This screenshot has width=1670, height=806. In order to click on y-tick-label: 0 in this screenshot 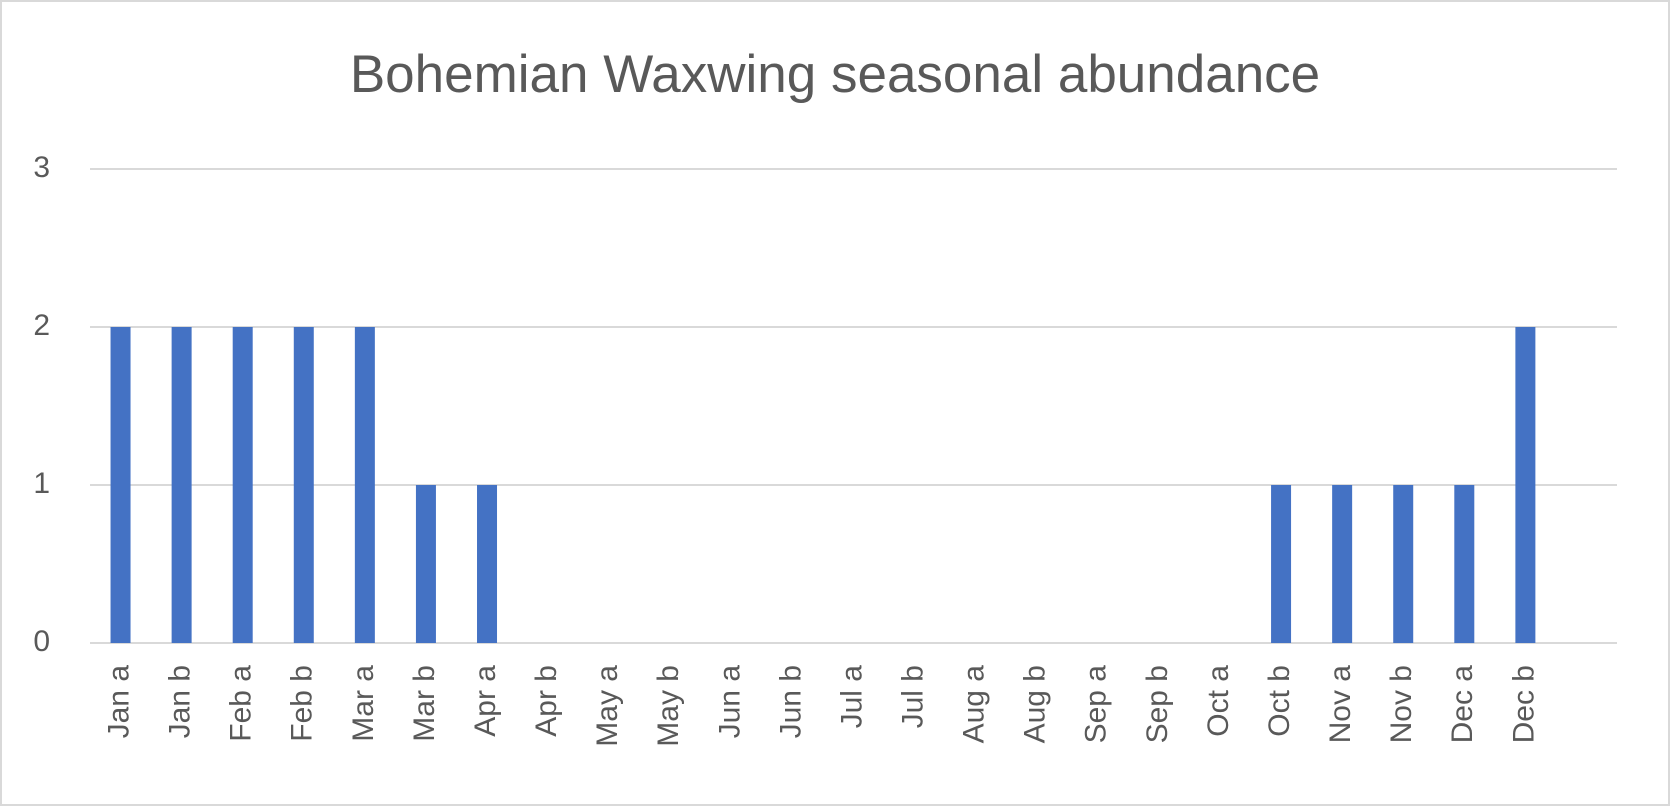, I will do `click(41, 641)`.